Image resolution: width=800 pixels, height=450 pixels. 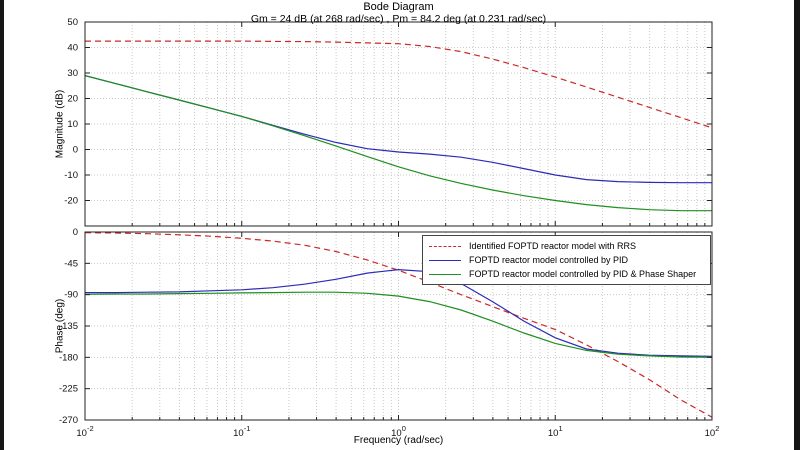 I want to click on legend-item: FOPTD reactor model controlled by PID, so click(x=566, y=260).